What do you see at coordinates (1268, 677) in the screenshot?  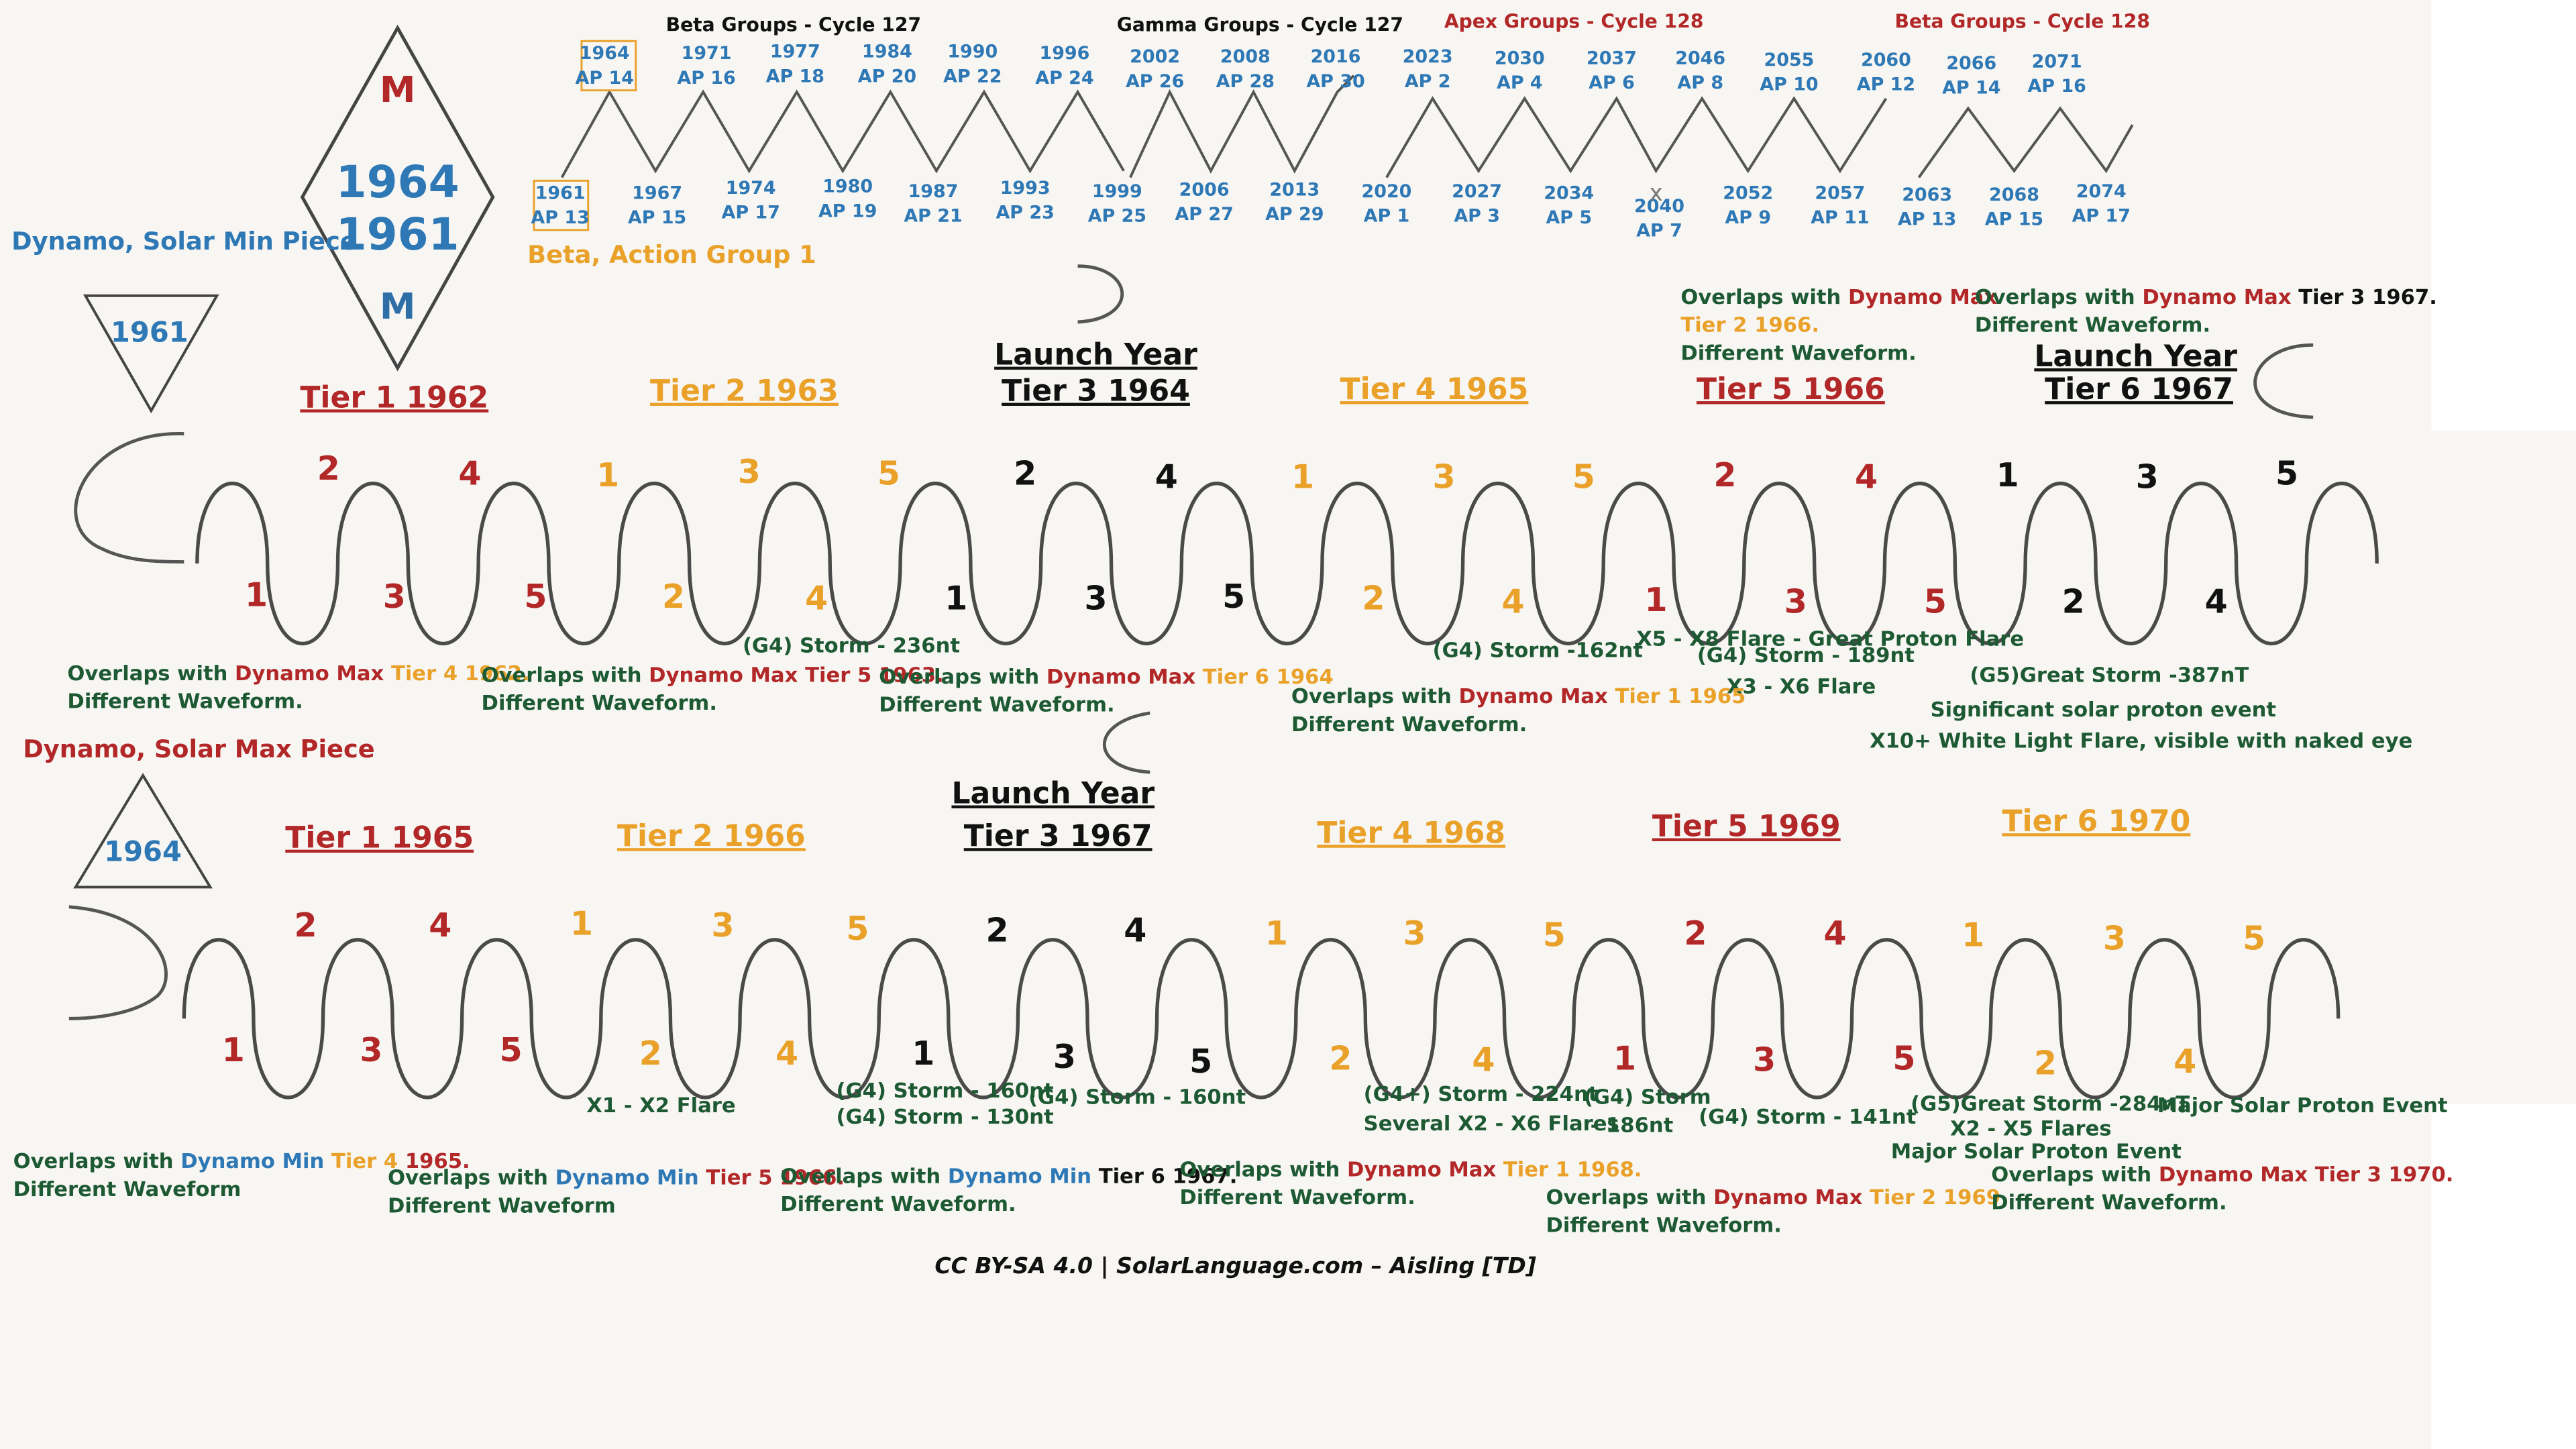 I see `solar-min-overlap-note-part: Tier 6 1964` at bounding box center [1268, 677].